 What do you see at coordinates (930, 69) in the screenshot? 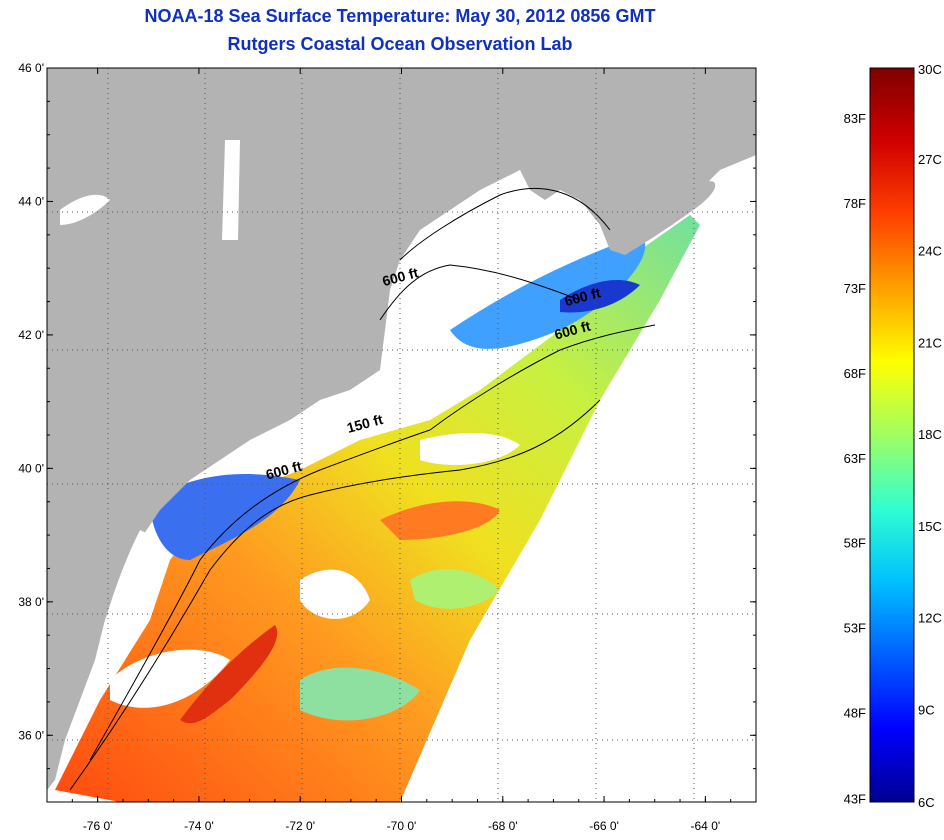
I see `colorbar-celsius-label: 30C` at bounding box center [930, 69].